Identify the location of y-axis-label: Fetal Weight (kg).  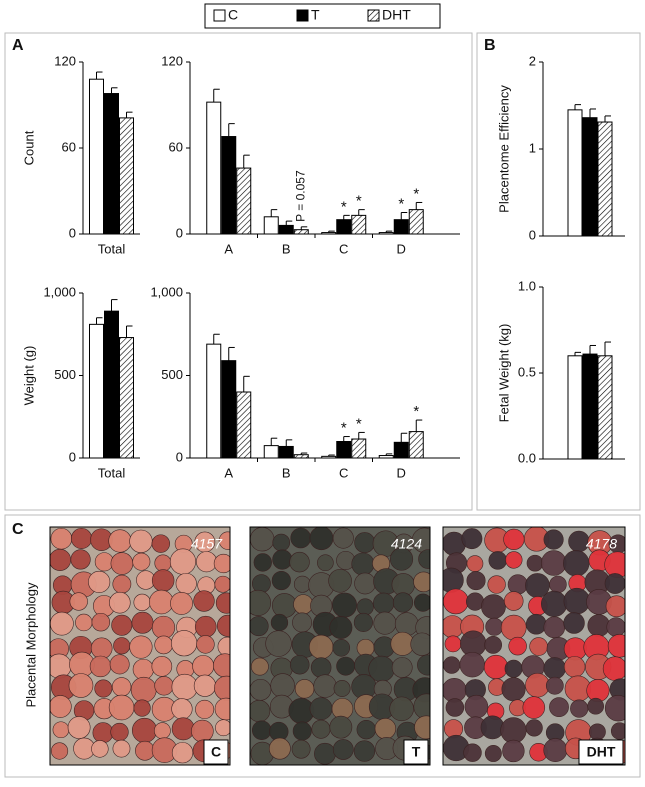
(503, 373).